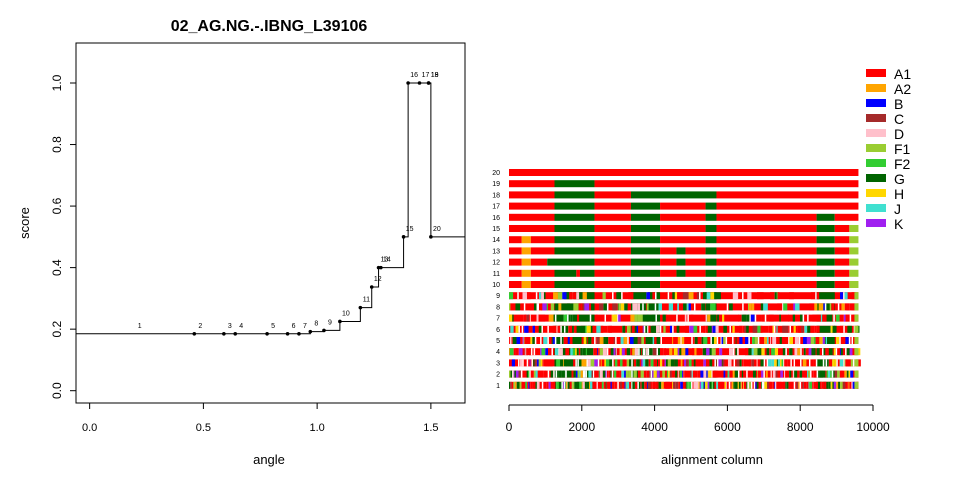 The height and width of the screenshot is (480, 960). What do you see at coordinates (727, 427) in the screenshot?
I see `x-tick-label: 6000` at bounding box center [727, 427].